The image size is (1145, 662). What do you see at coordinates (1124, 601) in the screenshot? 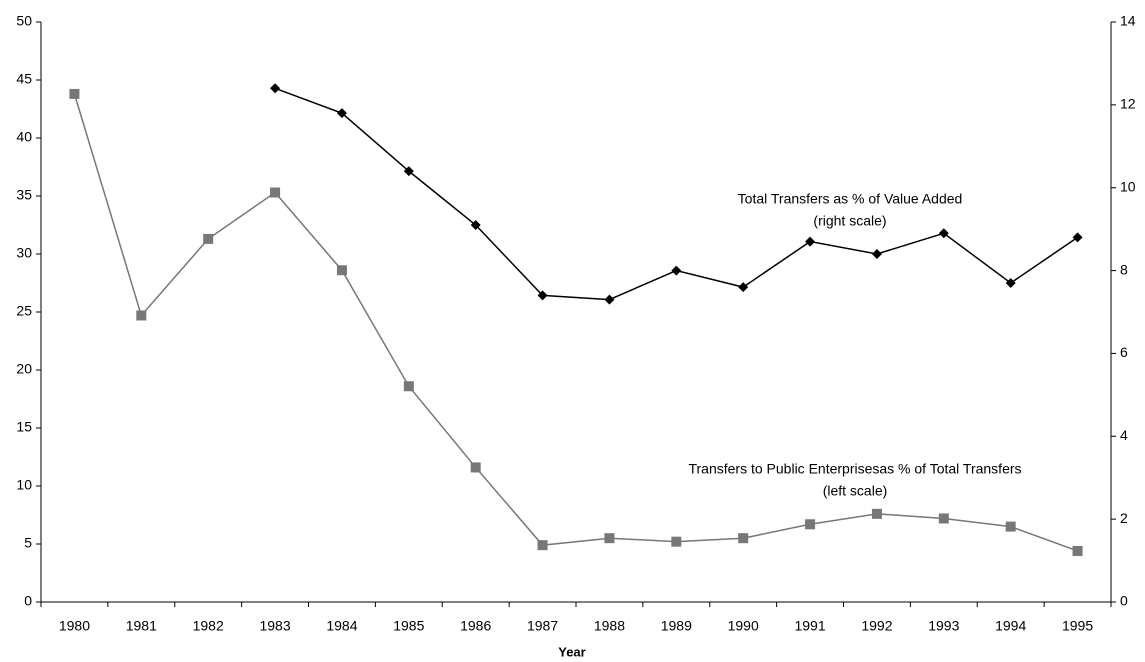
I see `y2-tick-label: 0` at bounding box center [1124, 601].